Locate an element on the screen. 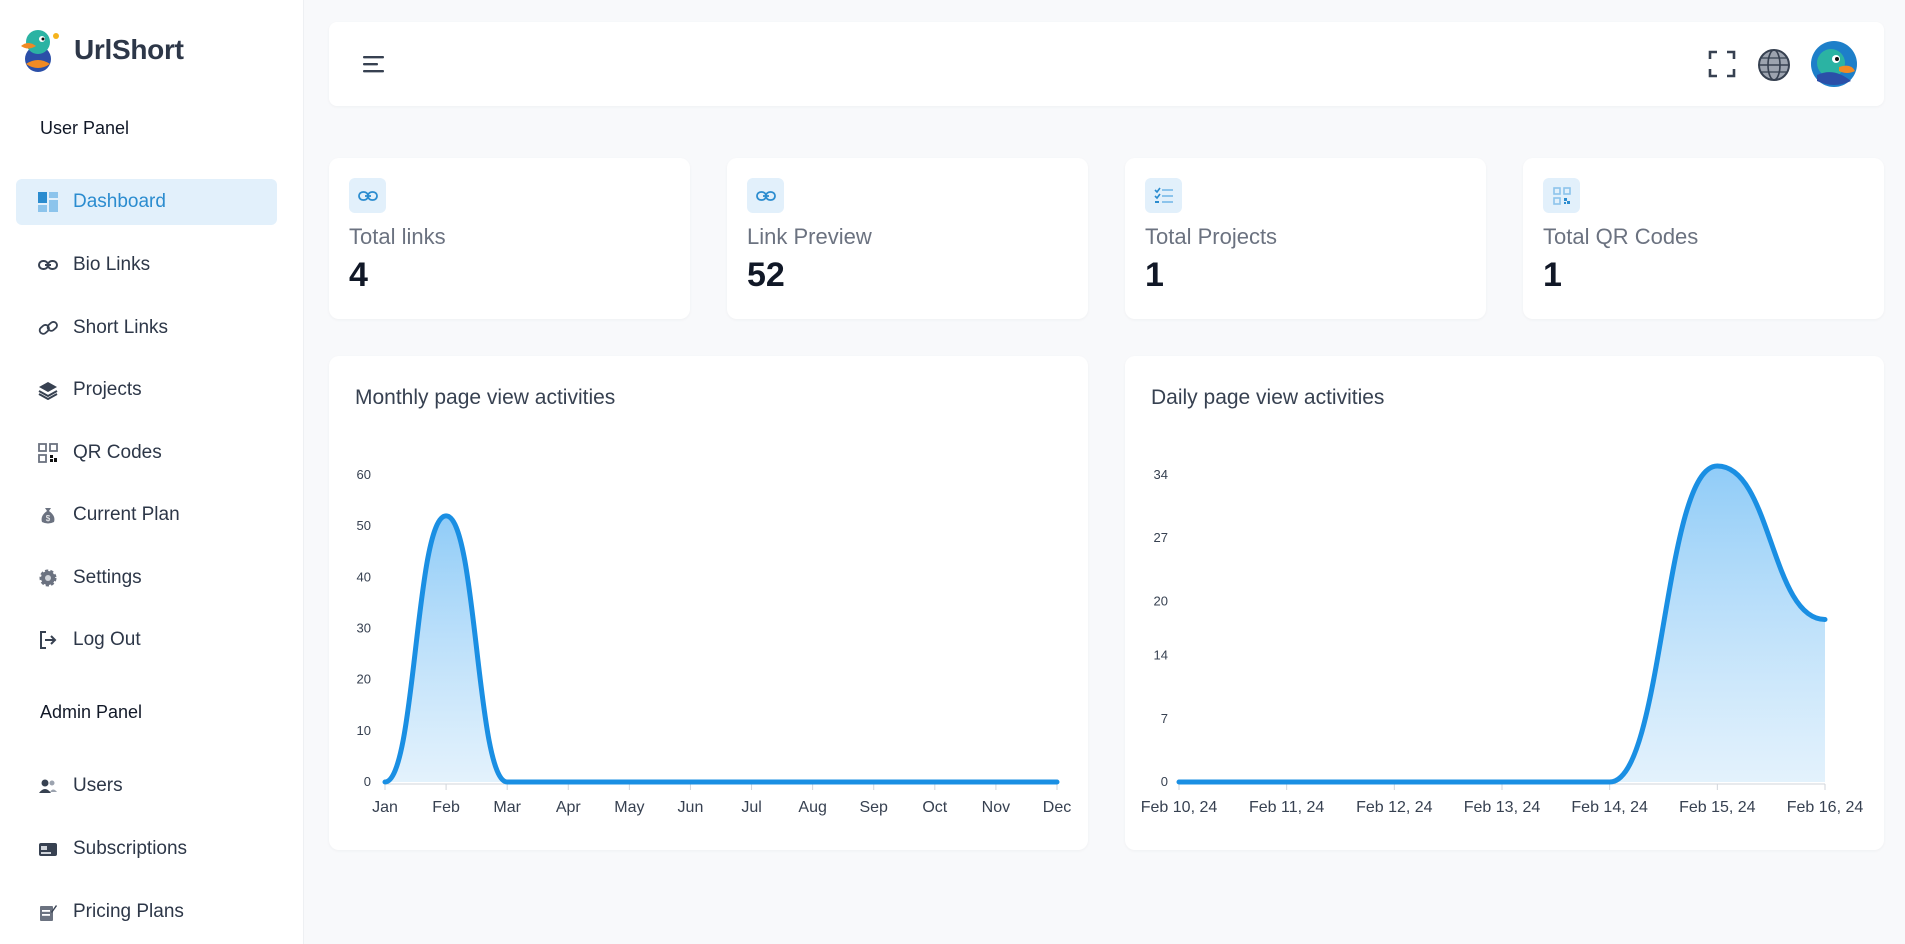 Image resolution: width=1905 pixels, height=944 pixels. checklist-icon is located at coordinates (1163, 195).